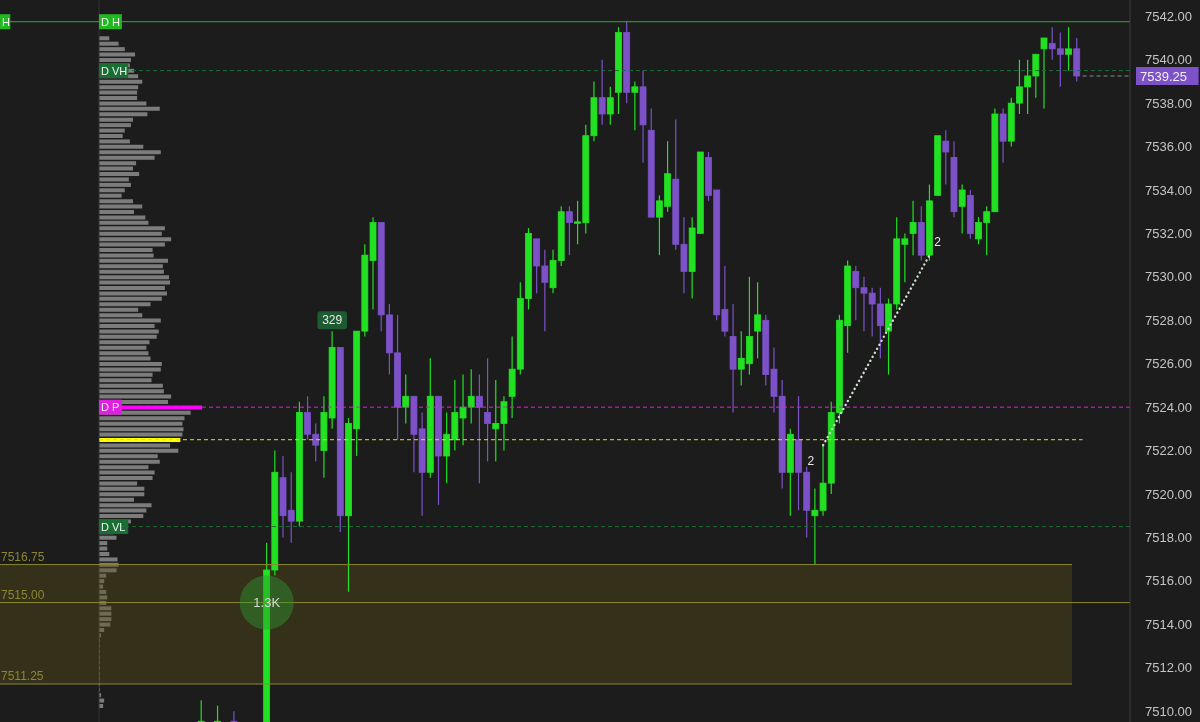 Image resolution: width=1200 pixels, height=722 pixels. Describe the element at coordinates (110, 21) in the screenshot. I see `ref-line-label: D H` at that location.